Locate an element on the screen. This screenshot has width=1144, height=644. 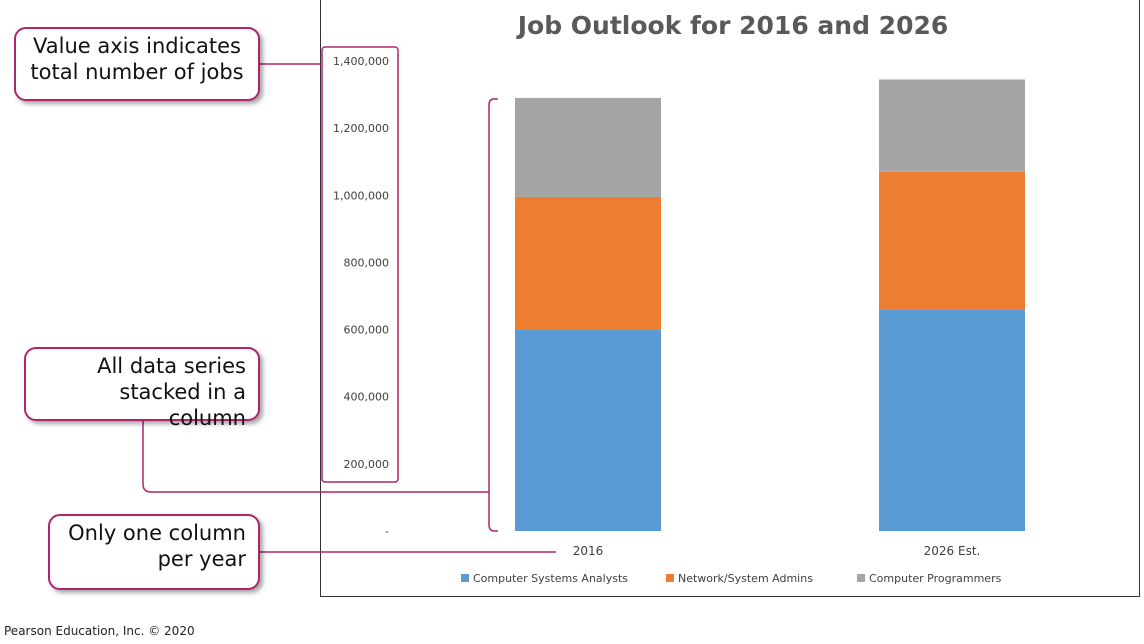
y-tick-label: - is located at coordinates (387, 531).